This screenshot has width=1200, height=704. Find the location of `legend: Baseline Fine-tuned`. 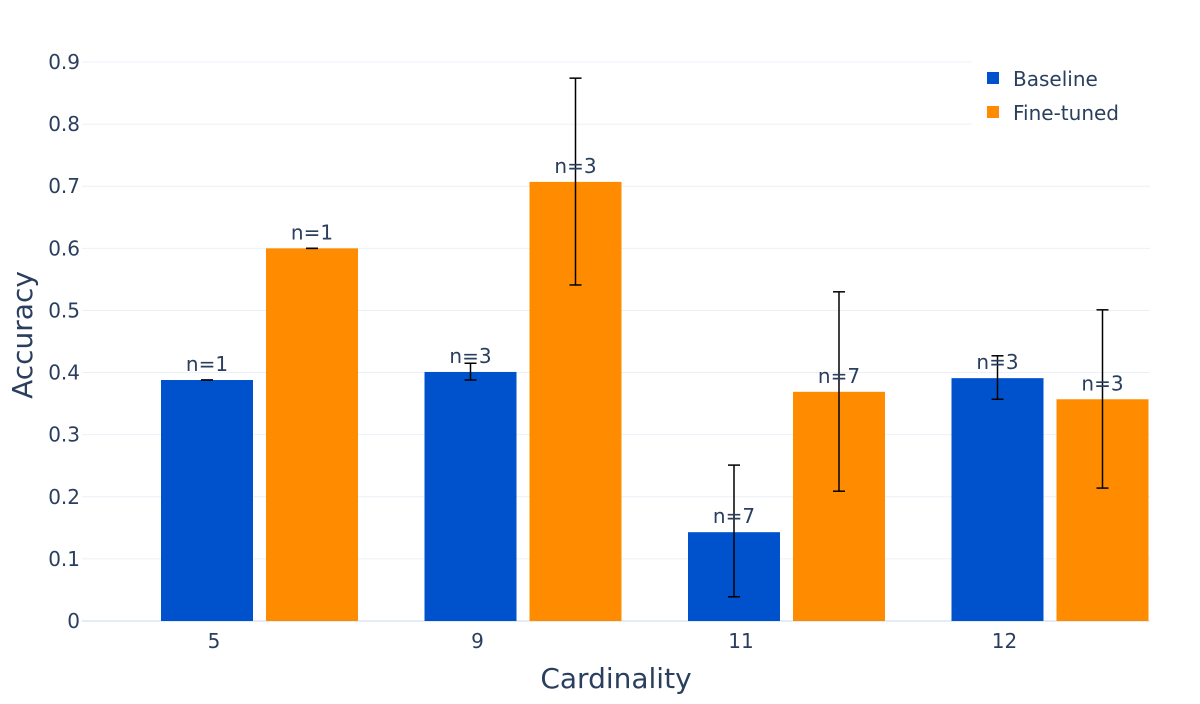

legend: Baseline Fine-tuned is located at coordinates (1061, 94).